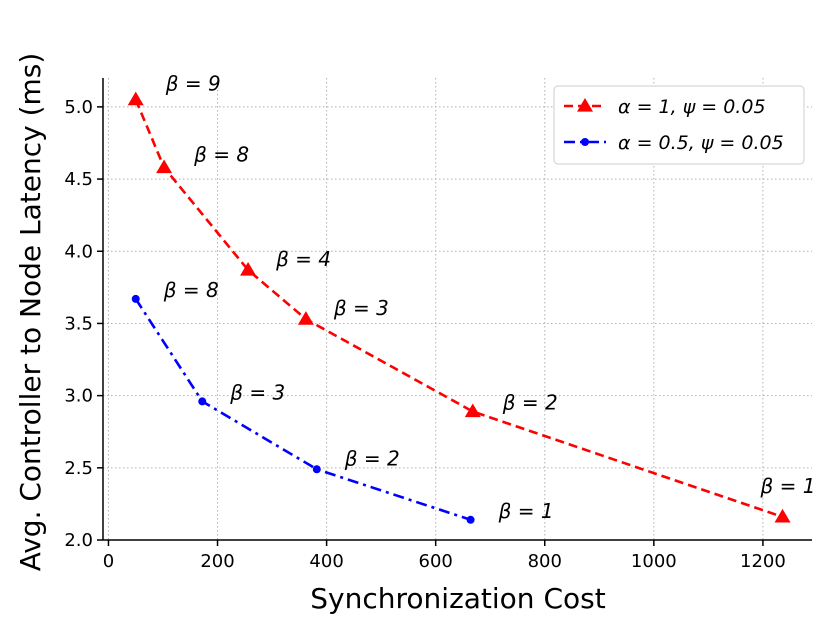 This screenshot has width=831, height=636. I want to click on point-annotation: β = 4, so click(303, 259).